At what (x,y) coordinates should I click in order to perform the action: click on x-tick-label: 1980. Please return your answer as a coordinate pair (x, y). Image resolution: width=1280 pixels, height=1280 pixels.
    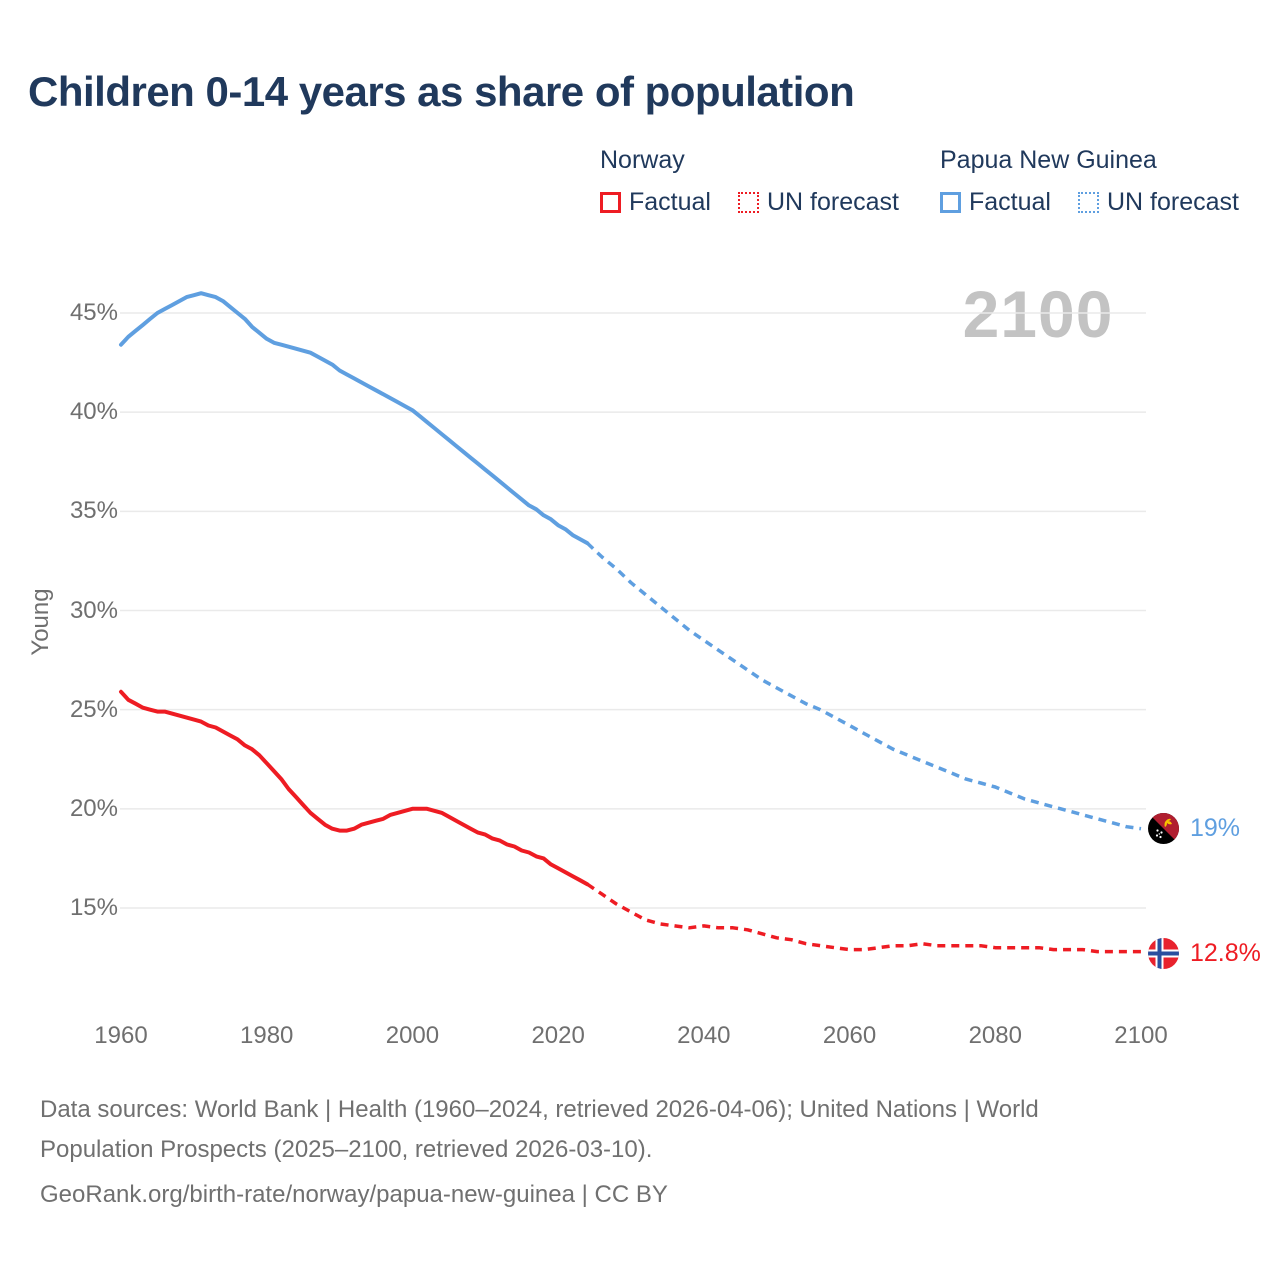
    Looking at the image, I should click on (267, 1035).